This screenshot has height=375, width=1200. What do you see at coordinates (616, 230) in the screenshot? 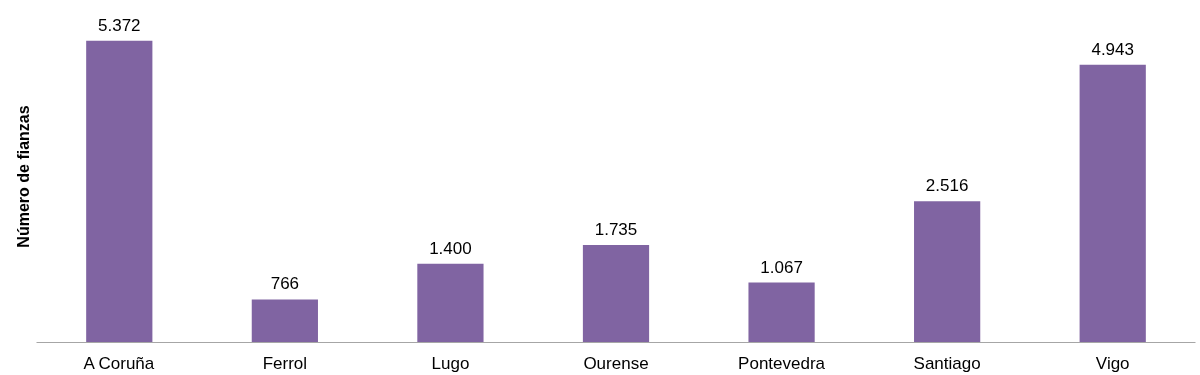
I see `data-label: 1.735` at bounding box center [616, 230].